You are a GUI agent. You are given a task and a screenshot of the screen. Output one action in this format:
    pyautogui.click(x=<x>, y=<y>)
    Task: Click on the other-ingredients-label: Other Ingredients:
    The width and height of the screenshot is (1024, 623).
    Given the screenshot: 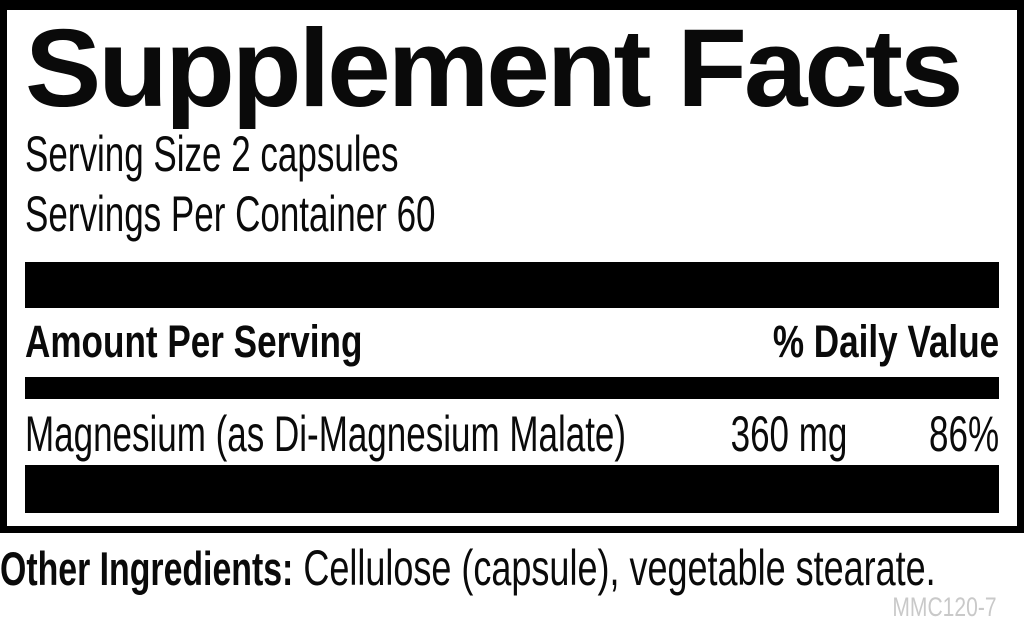 What is the action you would take?
    pyautogui.click(x=147, y=568)
    